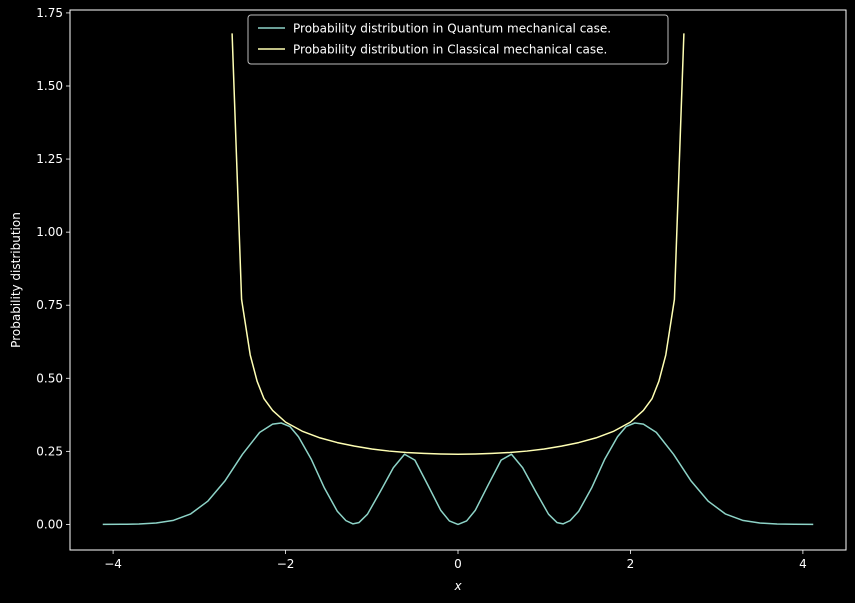 The image size is (855, 603). Describe the element at coordinates (458, 564) in the screenshot. I see `x-tick-label: 0` at that location.